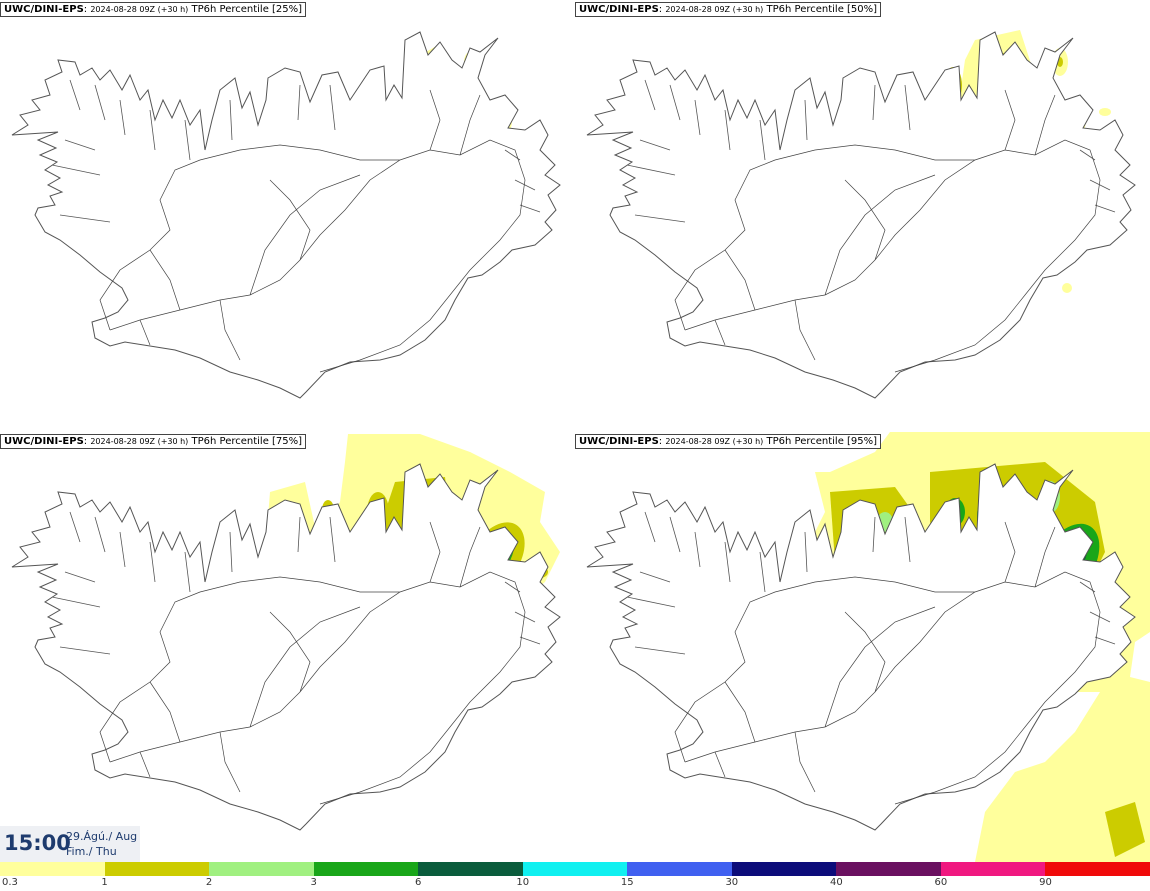 This screenshot has width=1150, height=891. What do you see at coordinates (1045, 882) in the screenshot?
I see `legend-tick-label: 90` at bounding box center [1045, 882].